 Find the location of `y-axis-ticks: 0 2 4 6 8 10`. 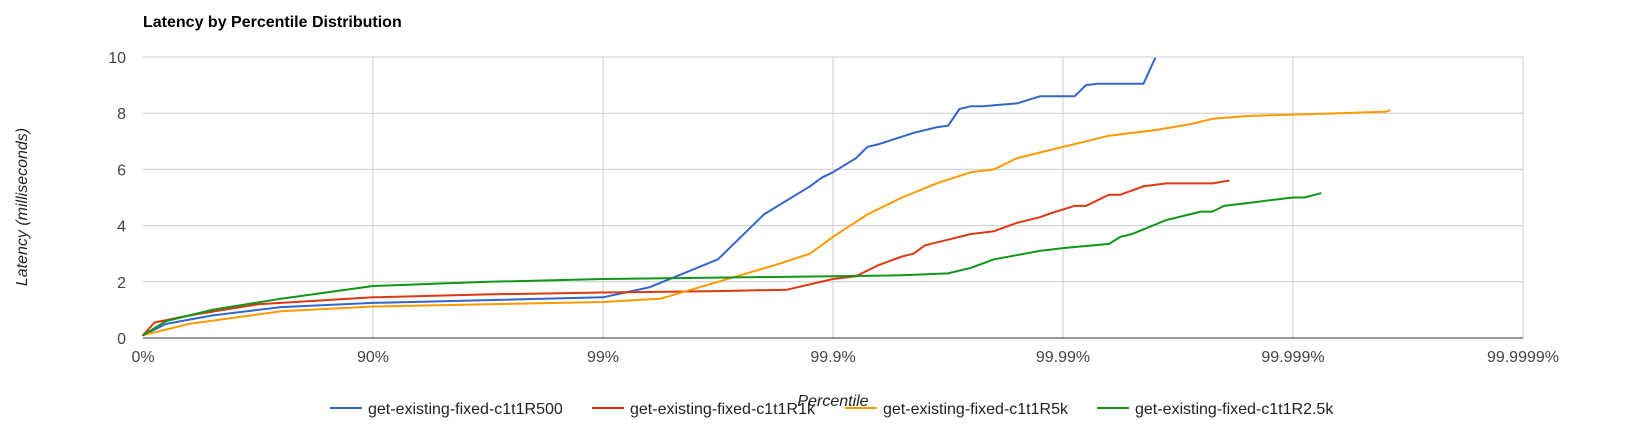

y-axis-ticks: 0 2 4 6 8 10 is located at coordinates (117, 199).